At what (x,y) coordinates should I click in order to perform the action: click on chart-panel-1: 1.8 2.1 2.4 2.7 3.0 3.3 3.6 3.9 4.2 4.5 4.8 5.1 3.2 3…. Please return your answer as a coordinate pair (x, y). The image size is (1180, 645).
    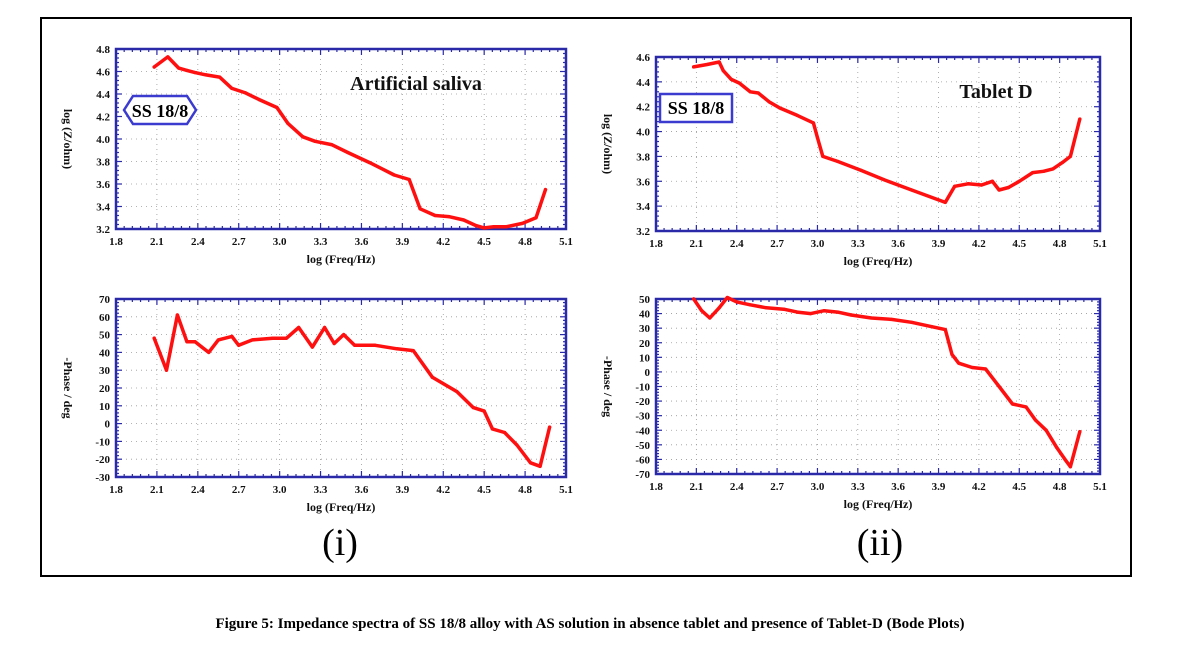
    Looking at the image, I should click on (317, 155).